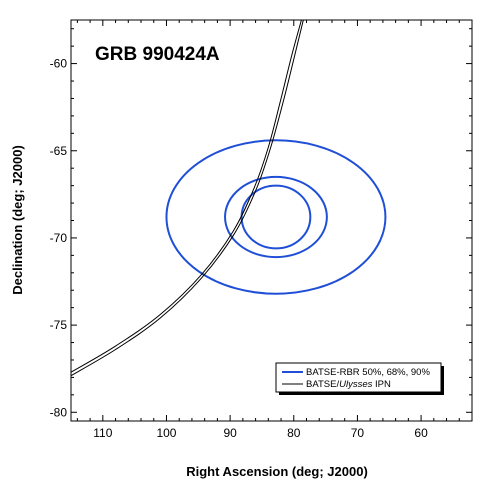 The height and width of the screenshot is (490, 490). Describe the element at coordinates (381, 384) in the screenshot. I see `legend-label-ipn-suffix: IPN` at that location.